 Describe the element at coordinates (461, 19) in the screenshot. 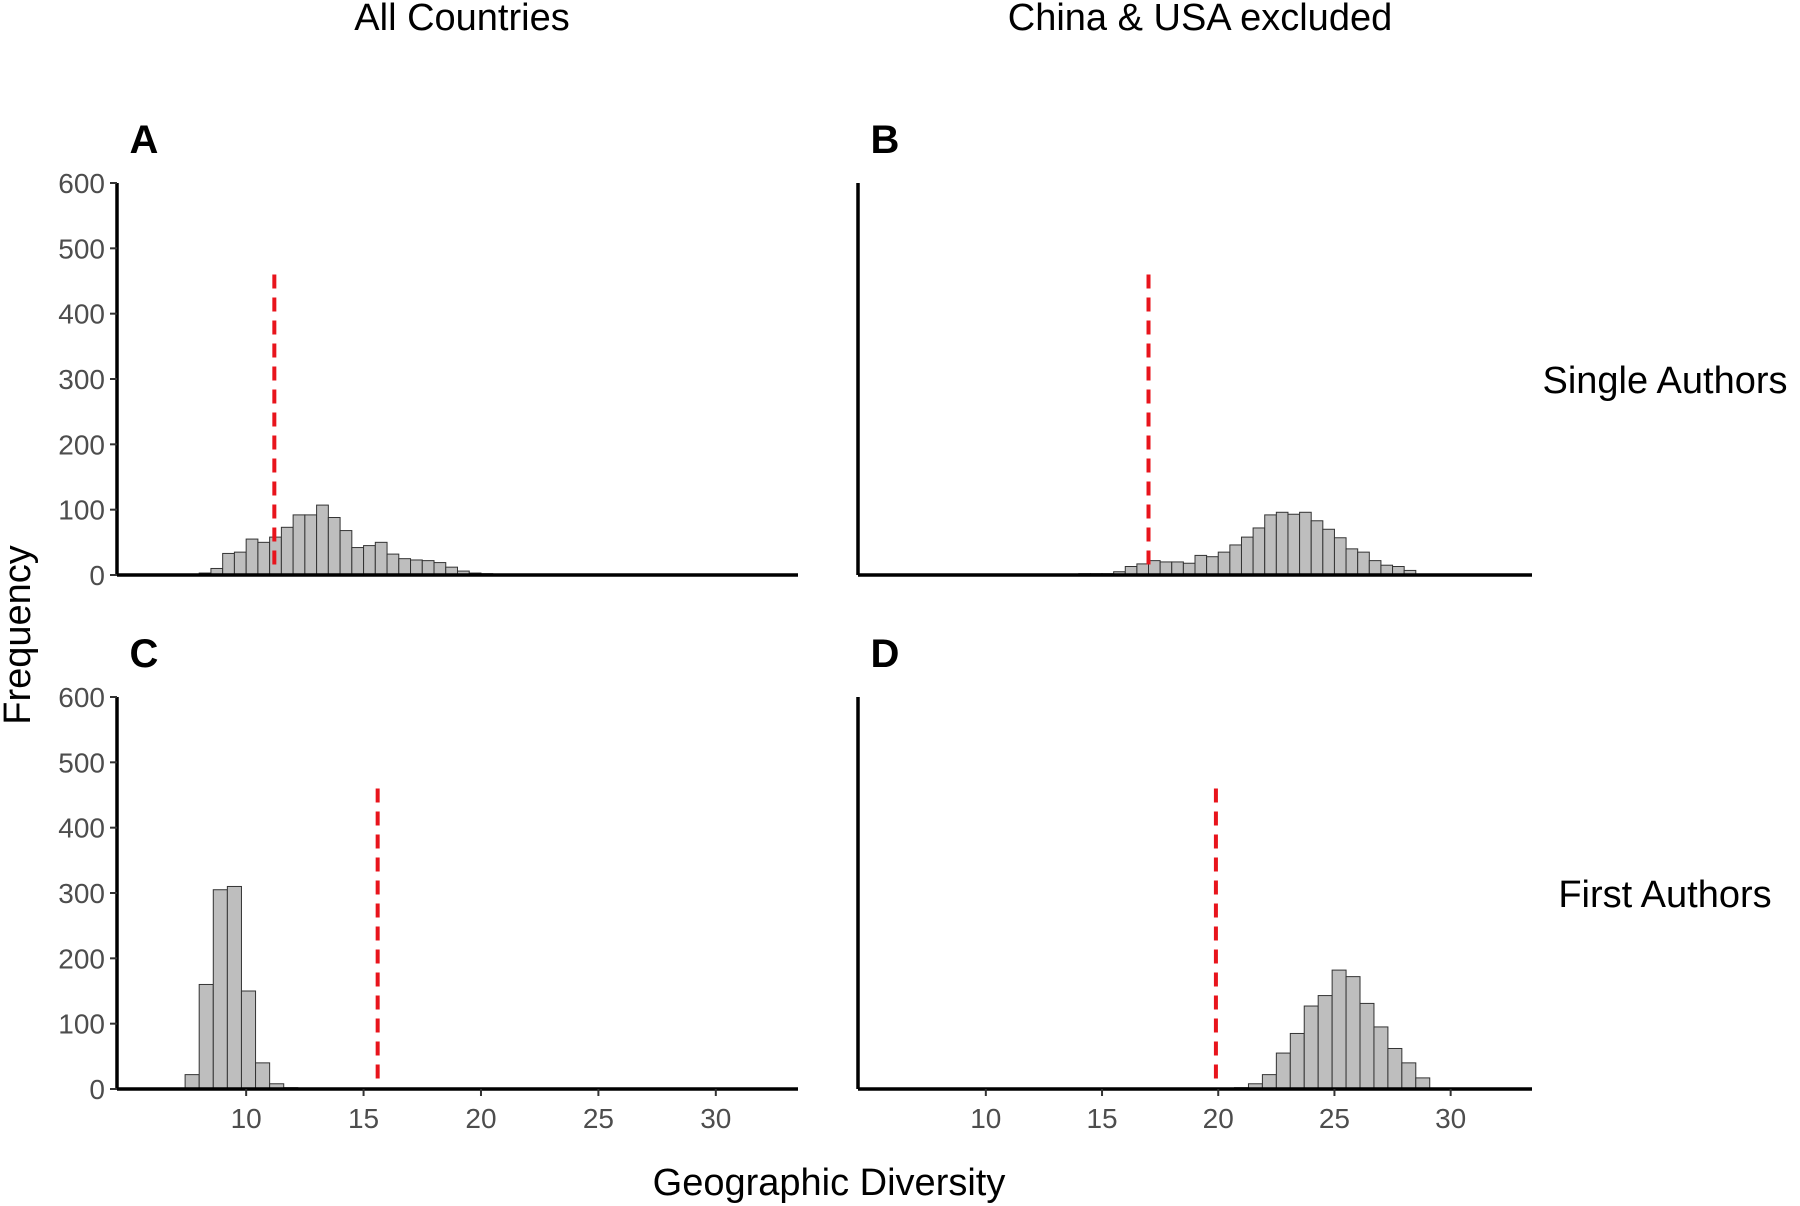

I see `column-title-all-countries: All Countries` at that location.